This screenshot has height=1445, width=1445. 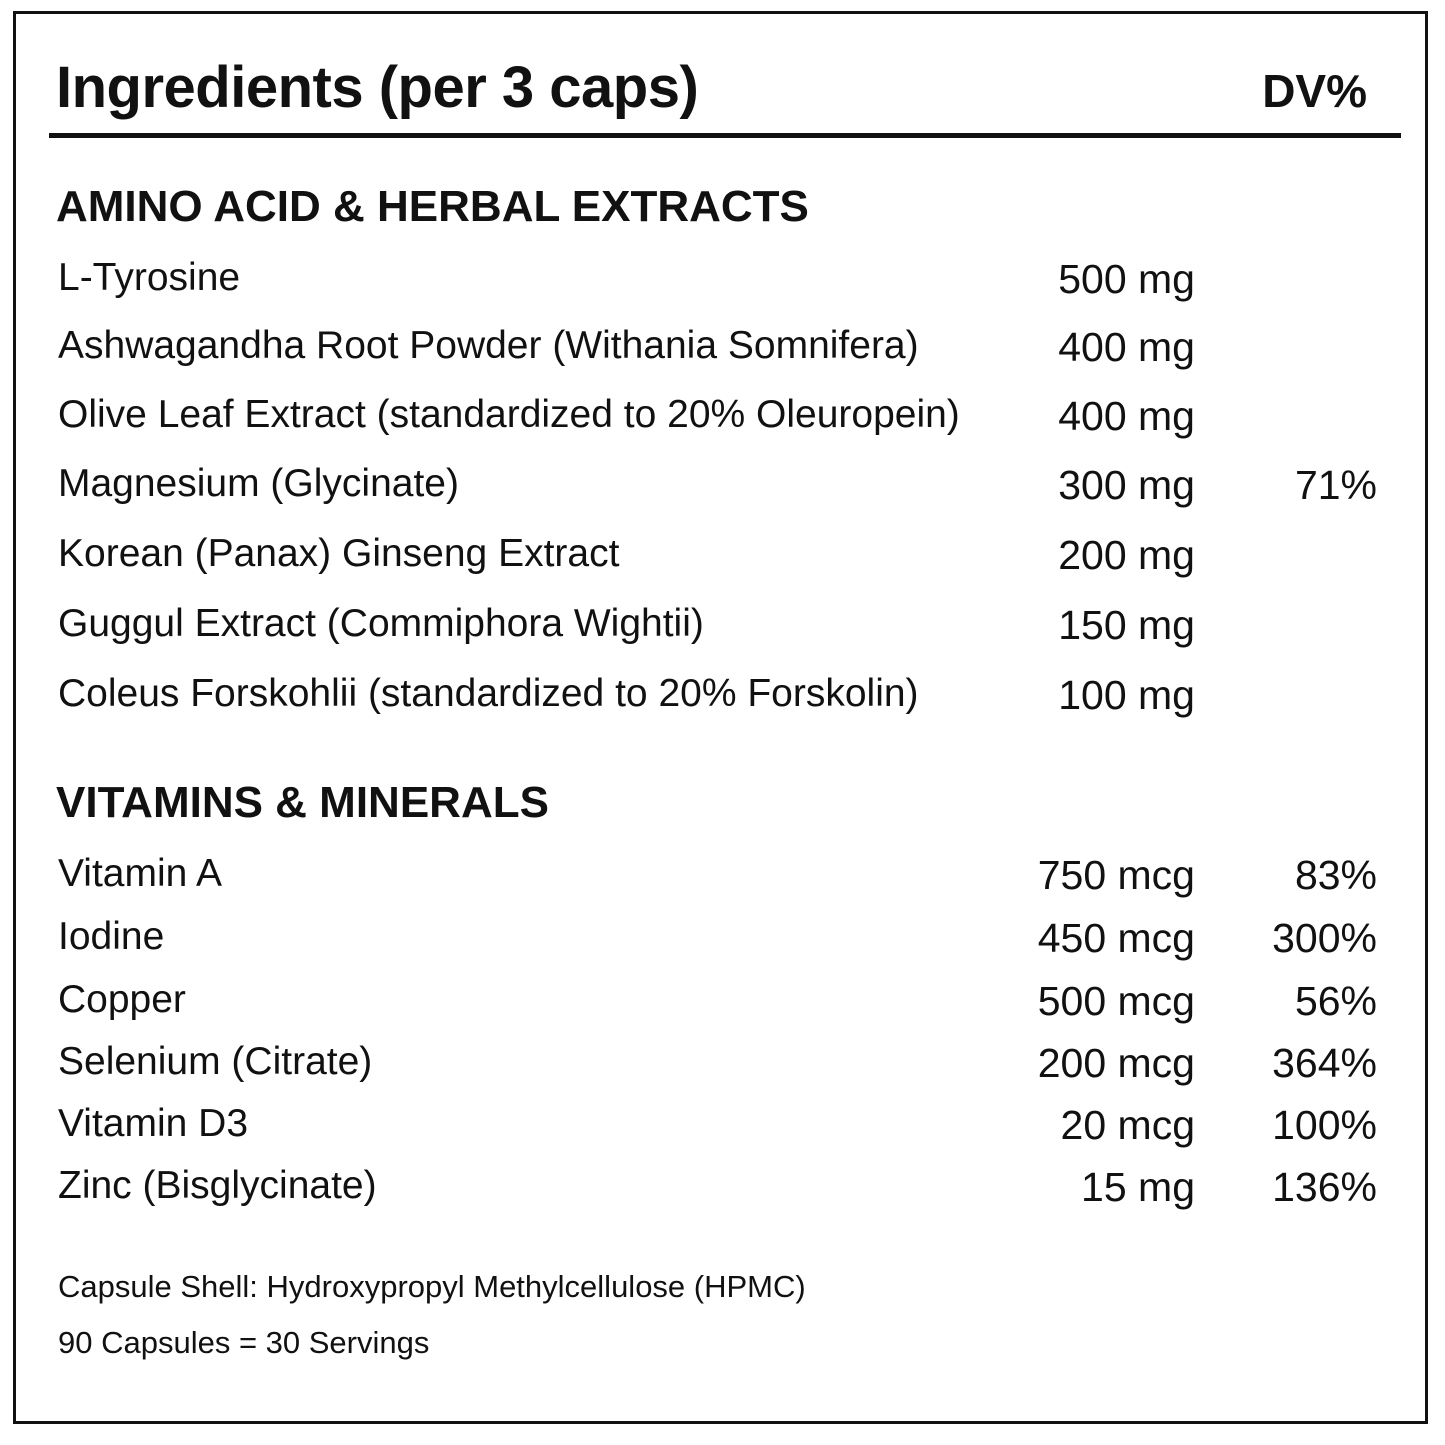 What do you see at coordinates (244, 1342) in the screenshot?
I see `servings-note: 90 Capsules = 30 Servings` at bounding box center [244, 1342].